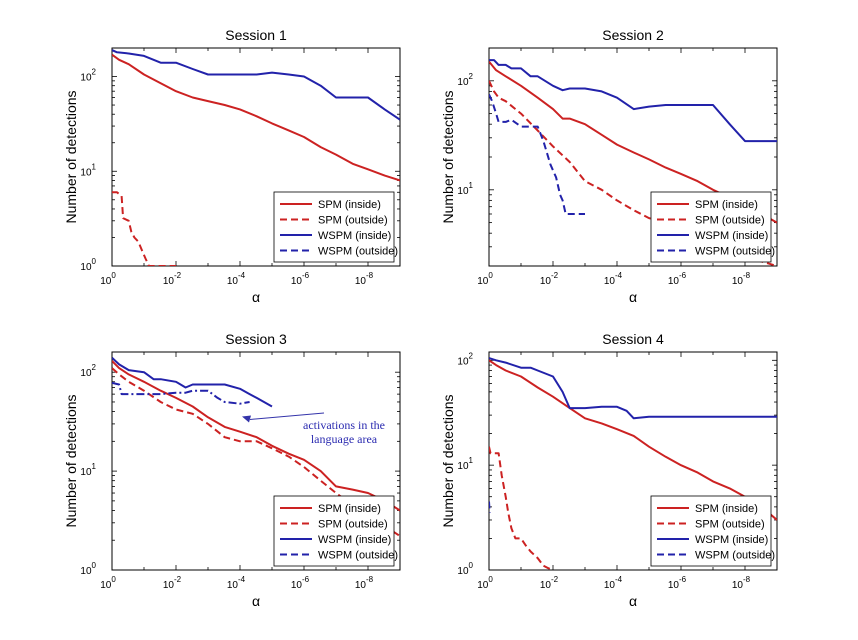  Describe the element at coordinates (236, 583) in the screenshot. I see `x-tick-label: 10⁻⁴` at that location.